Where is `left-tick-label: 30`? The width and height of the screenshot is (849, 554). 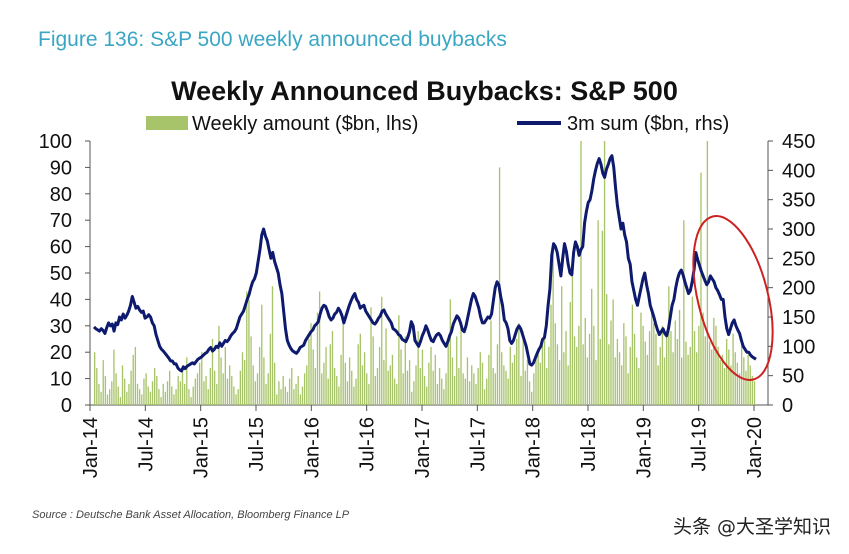
left-tick-label: 30 is located at coordinates (61, 327).